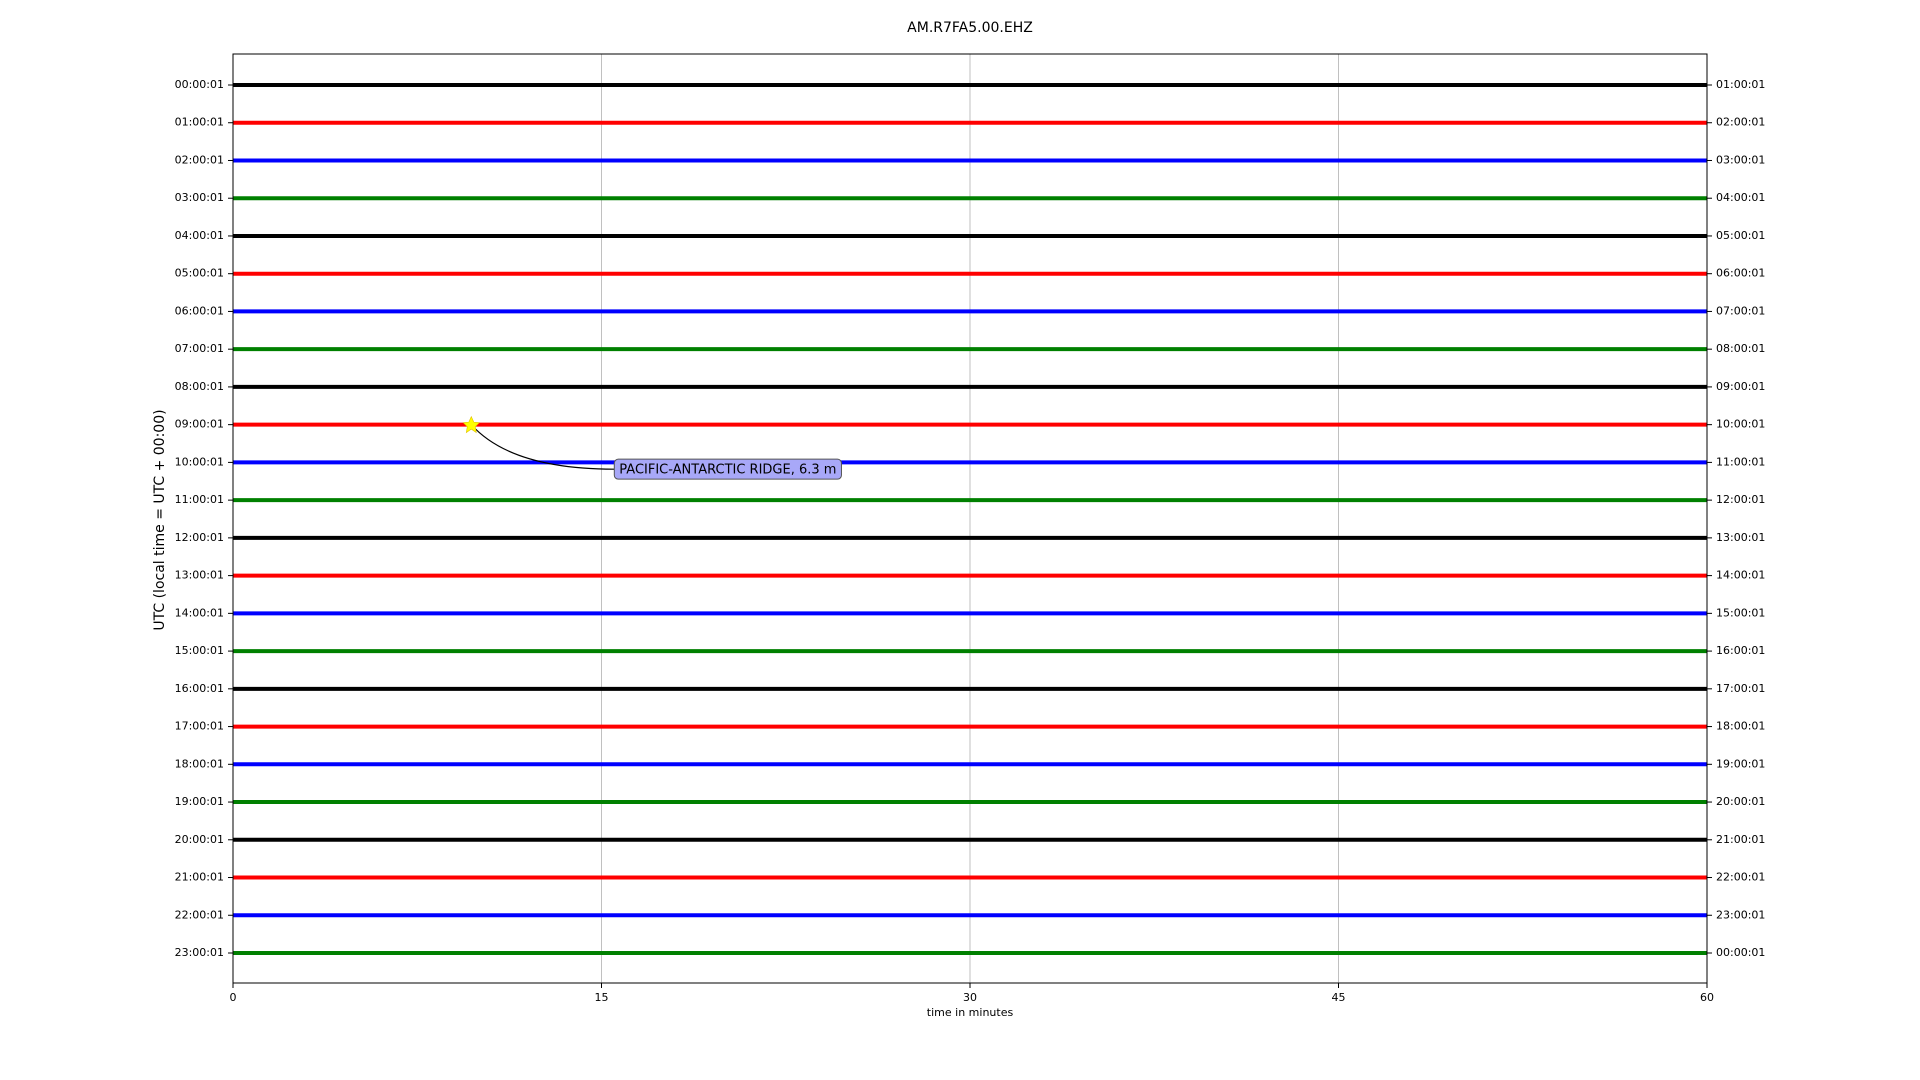 This screenshot has width=1920, height=1080. What do you see at coordinates (1740, 310) in the screenshot?
I see `y-tick-label-right: 07:00:01` at bounding box center [1740, 310].